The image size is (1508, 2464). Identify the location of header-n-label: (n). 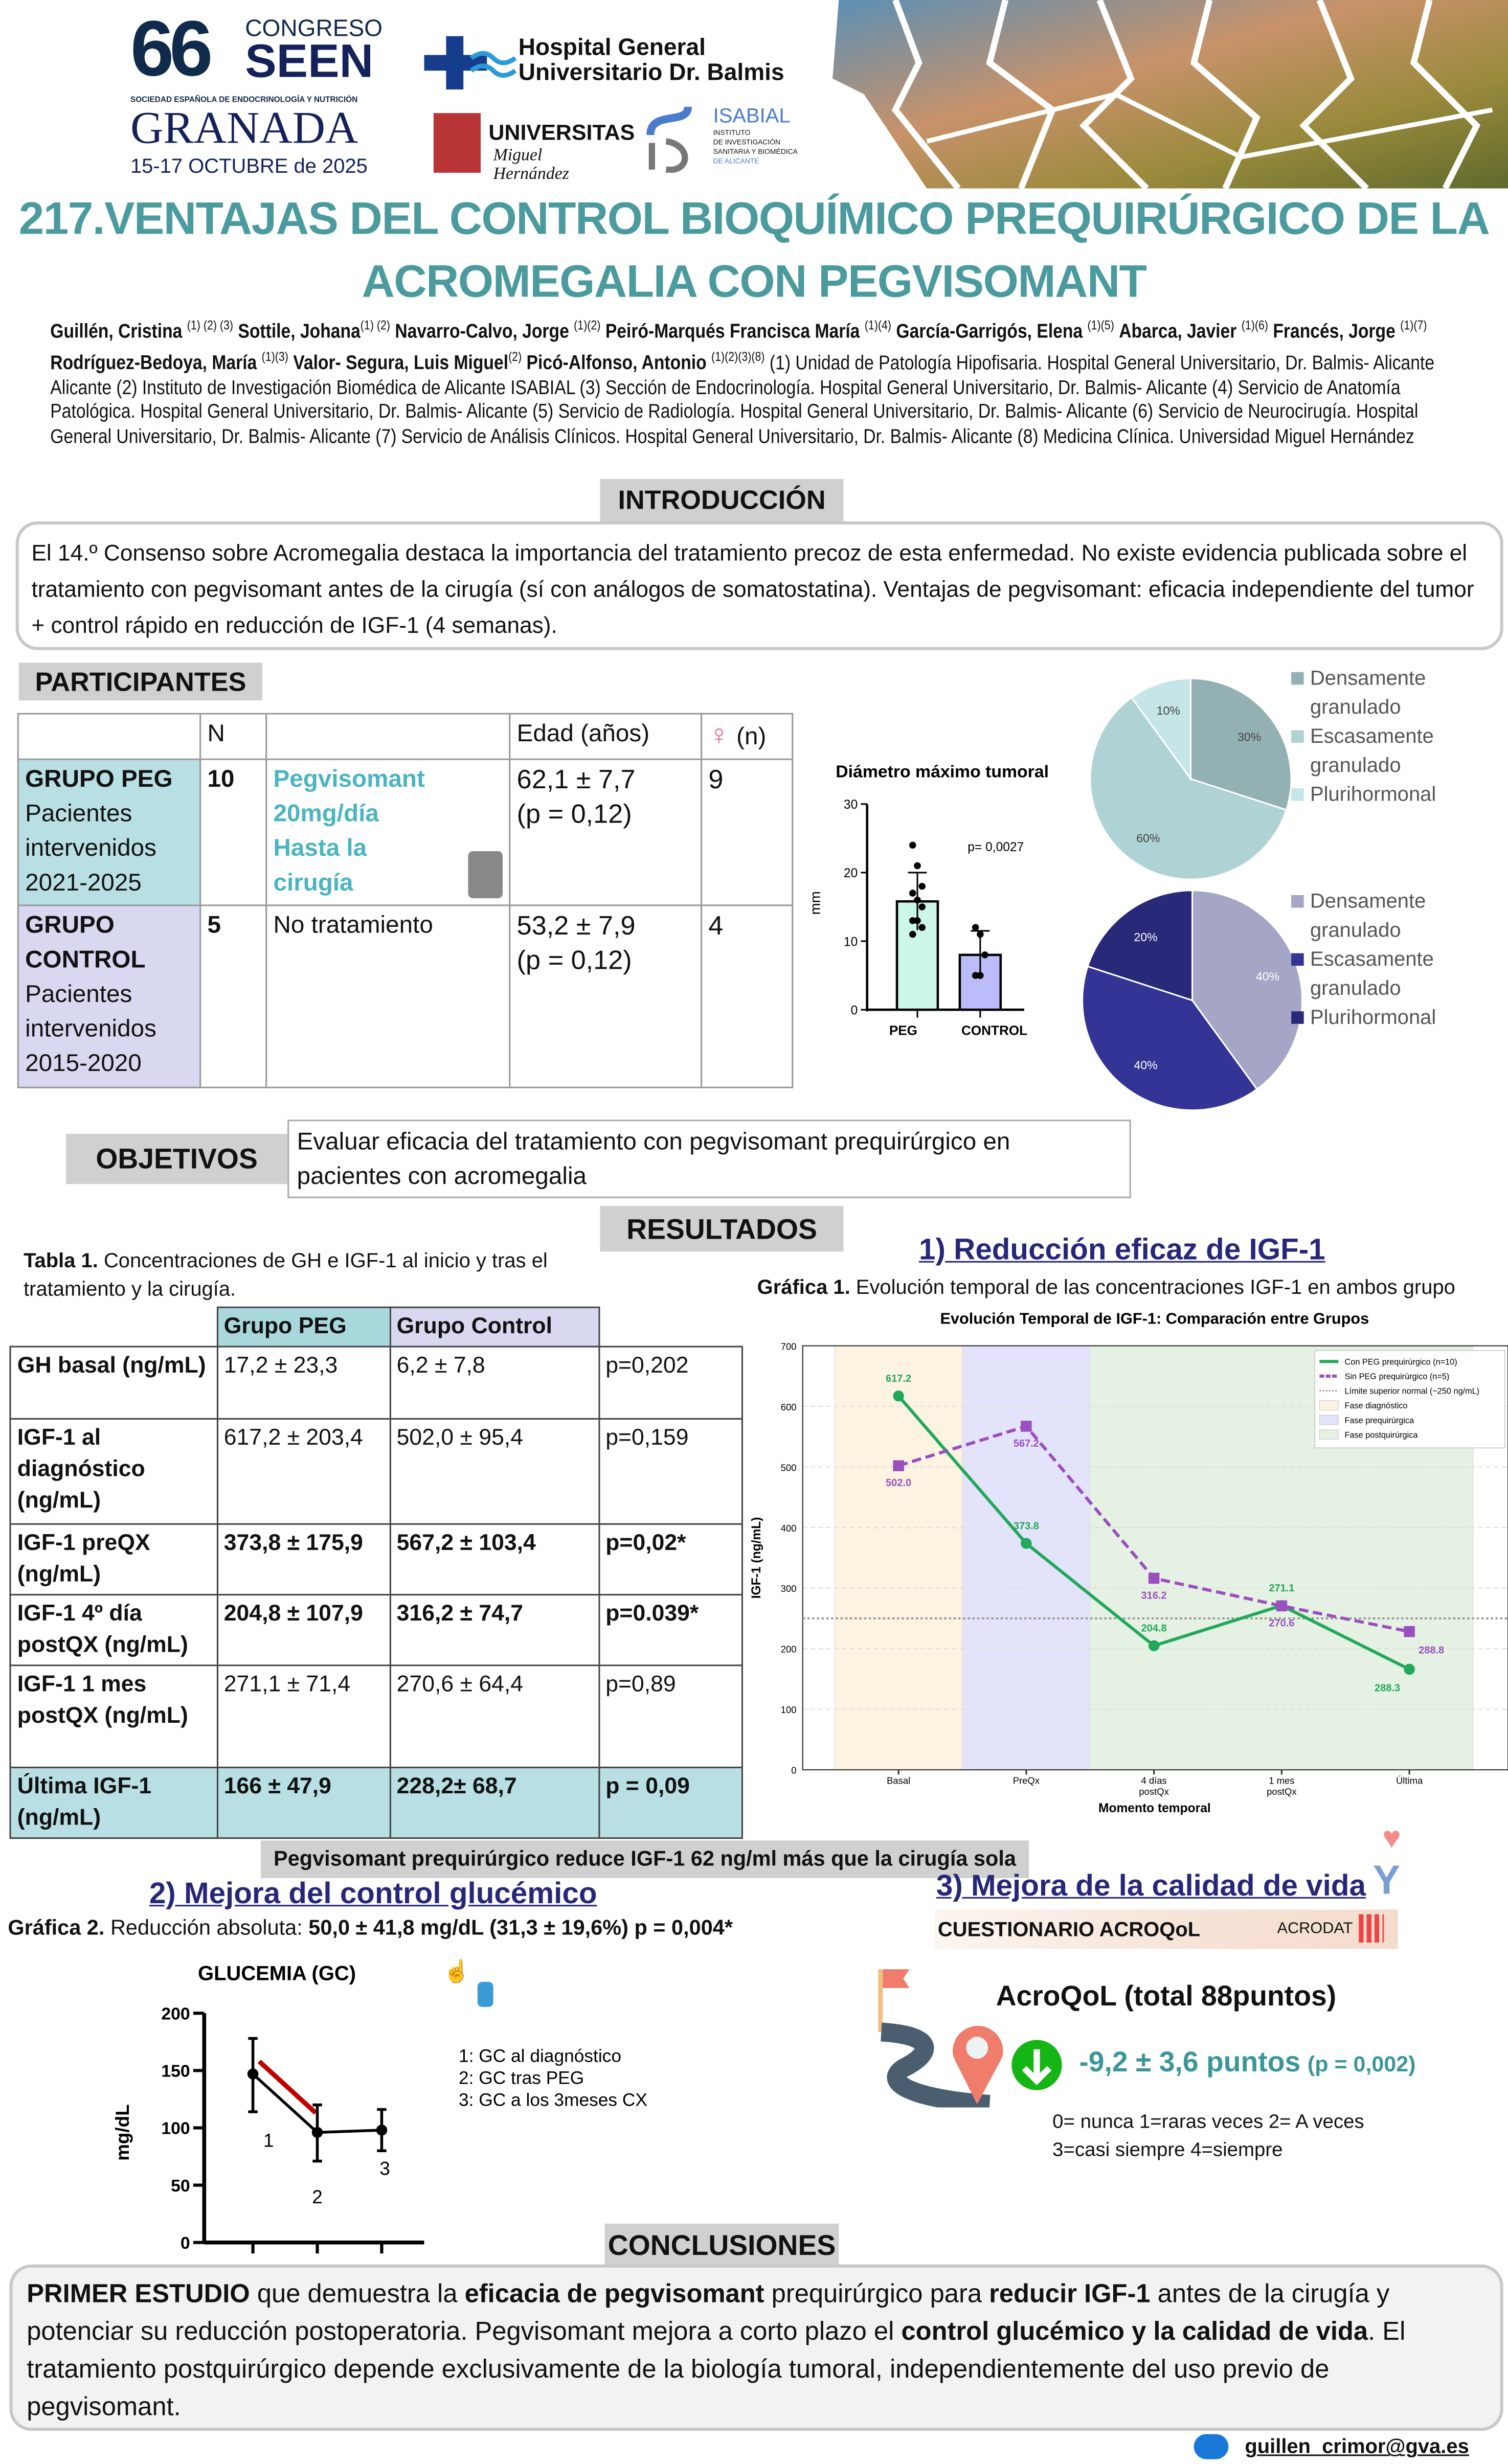
(751, 737).